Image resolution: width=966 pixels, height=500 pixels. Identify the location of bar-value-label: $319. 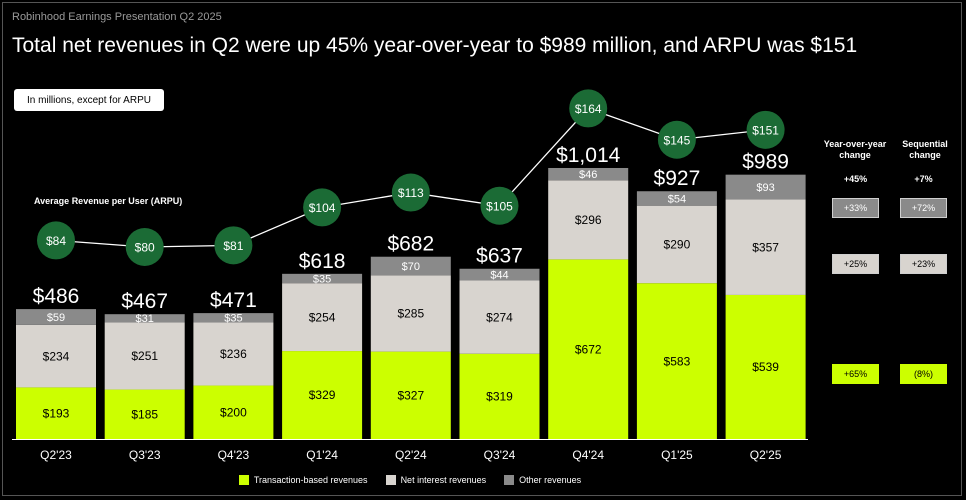
(499, 397).